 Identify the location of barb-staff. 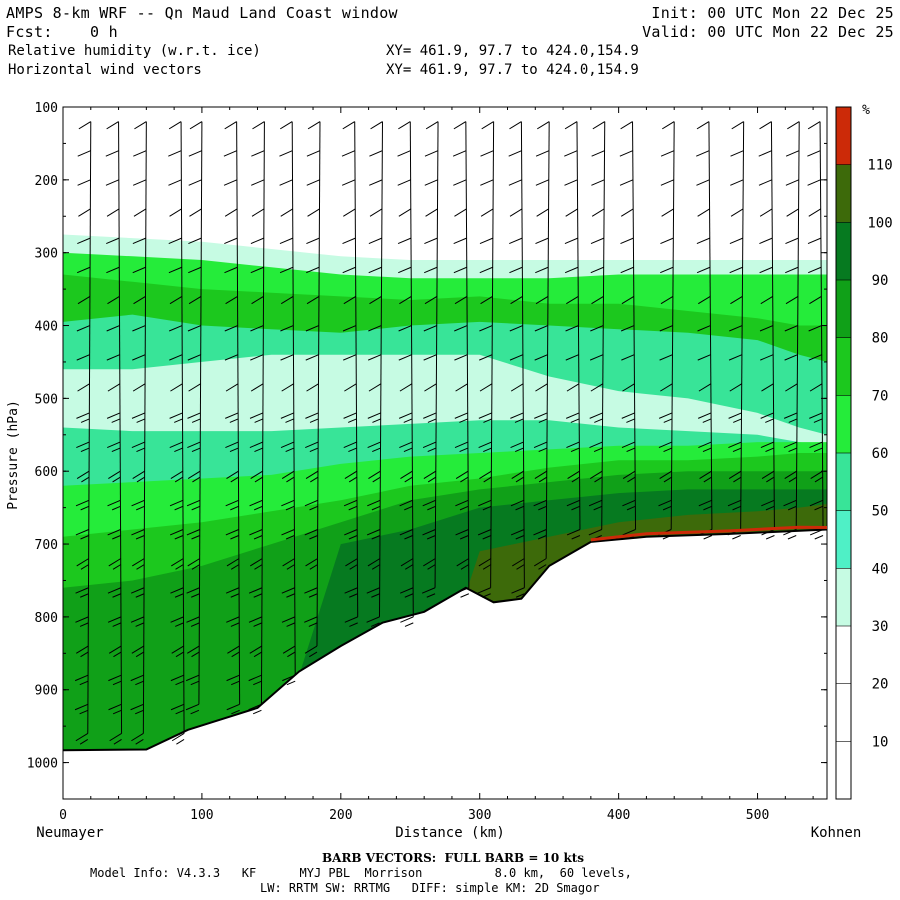
(293, 398).